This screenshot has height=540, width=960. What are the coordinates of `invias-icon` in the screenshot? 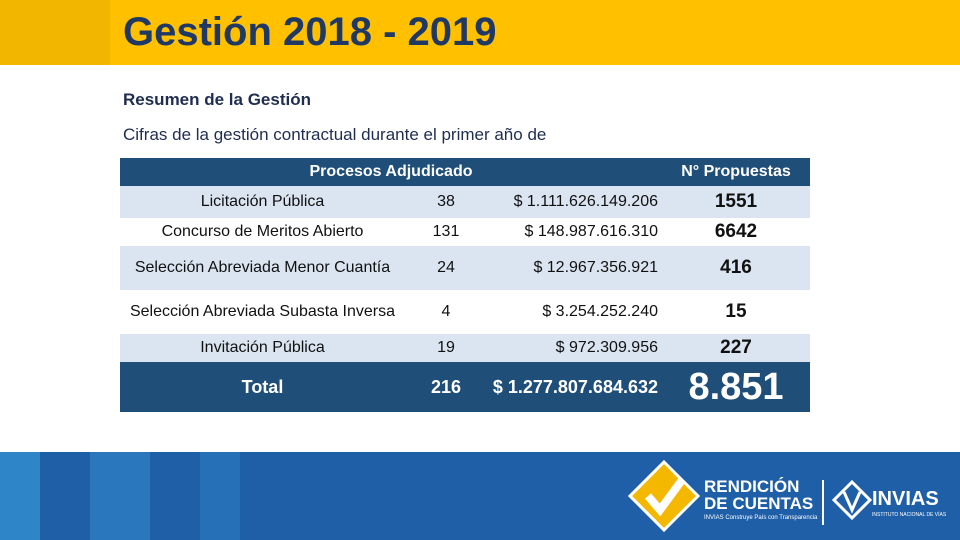 It's located at (852, 500).